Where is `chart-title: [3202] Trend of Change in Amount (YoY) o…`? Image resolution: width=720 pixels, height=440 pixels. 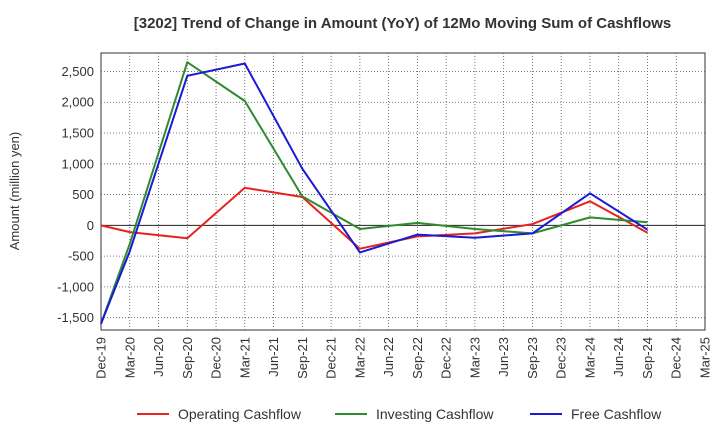
chart-title: [3202] Trend of Change in Amount (YoY) o… is located at coordinates (402, 23).